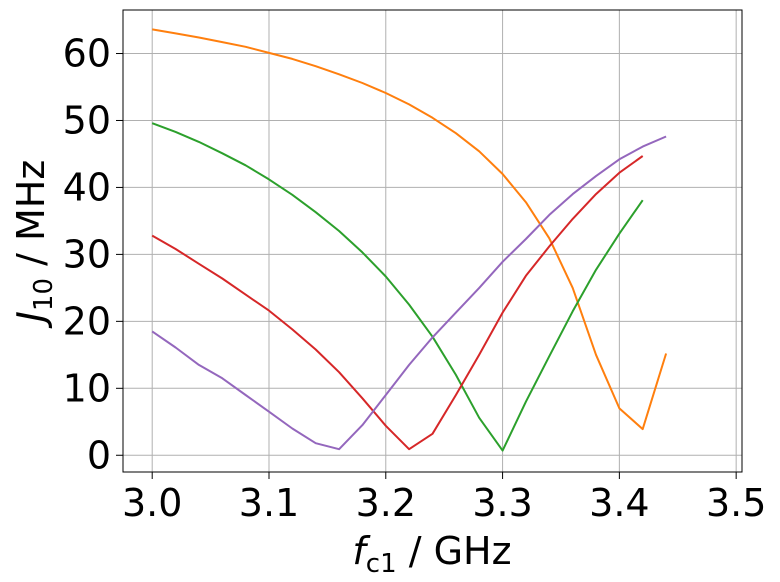  Describe the element at coordinates (87, 321) in the screenshot. I see `y-tick-label: 20` at that location.